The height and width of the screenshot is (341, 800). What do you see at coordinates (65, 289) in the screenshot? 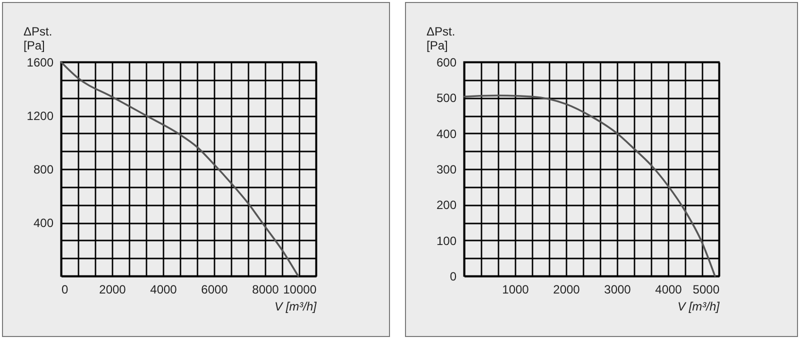
I see `x-tick-label: 0` at bounding box center [65, 289].